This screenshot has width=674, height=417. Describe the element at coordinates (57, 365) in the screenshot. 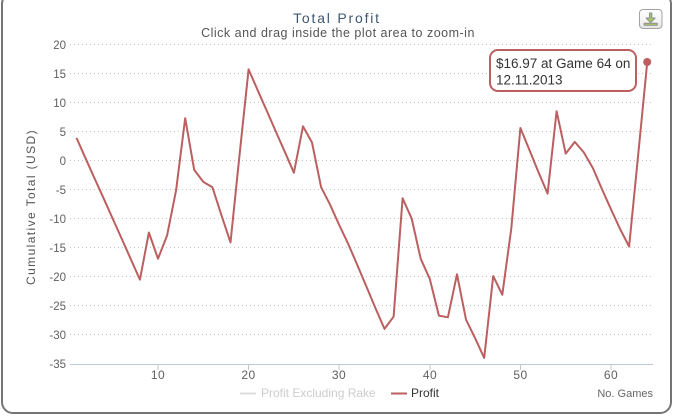

I see `svg-text: -35` at that location.